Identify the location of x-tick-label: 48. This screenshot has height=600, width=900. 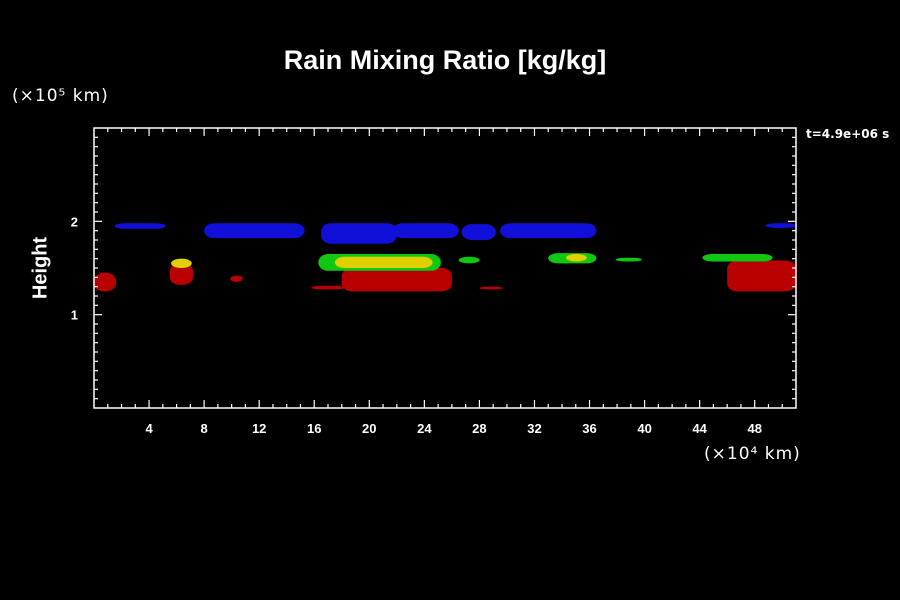
(754, 428).